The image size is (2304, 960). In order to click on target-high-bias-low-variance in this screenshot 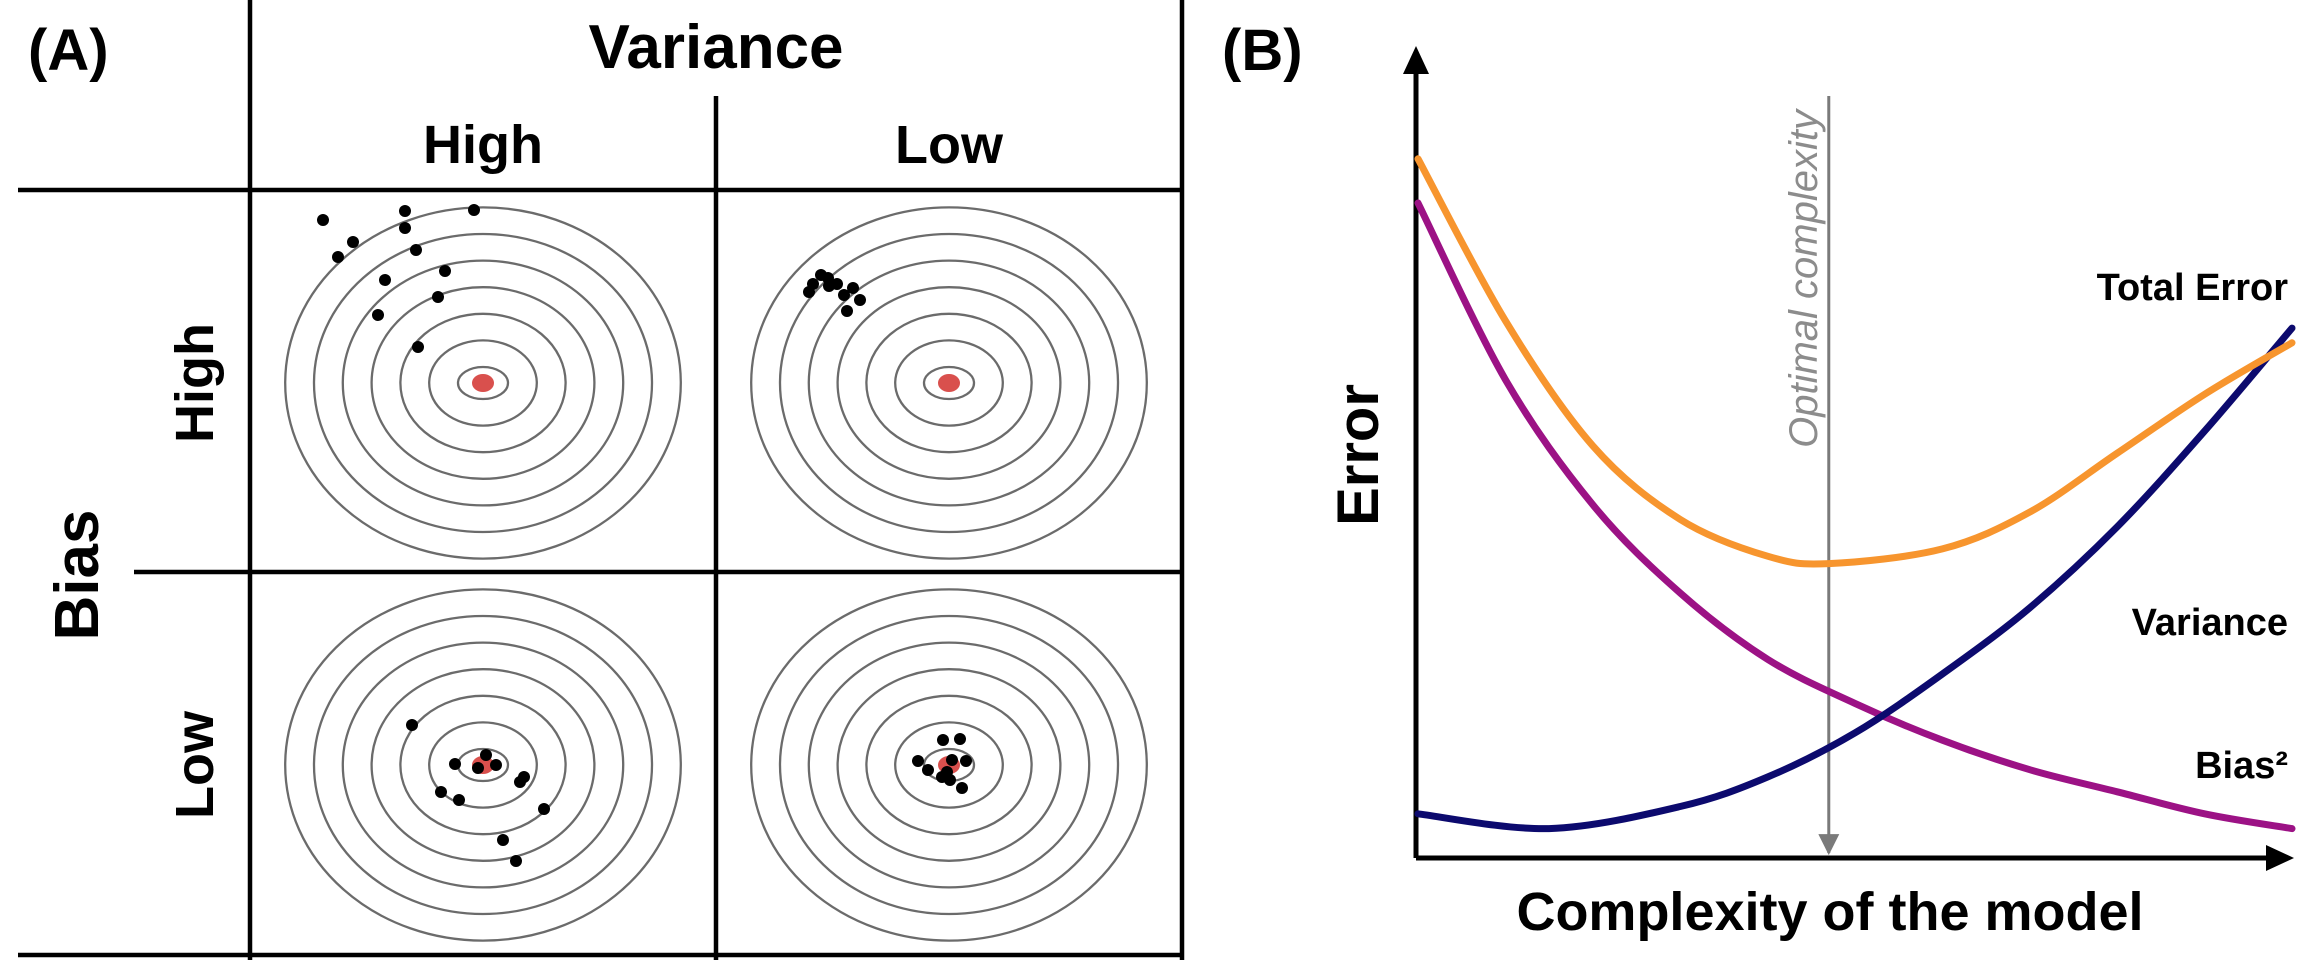, I will do `click(949, 383)`.